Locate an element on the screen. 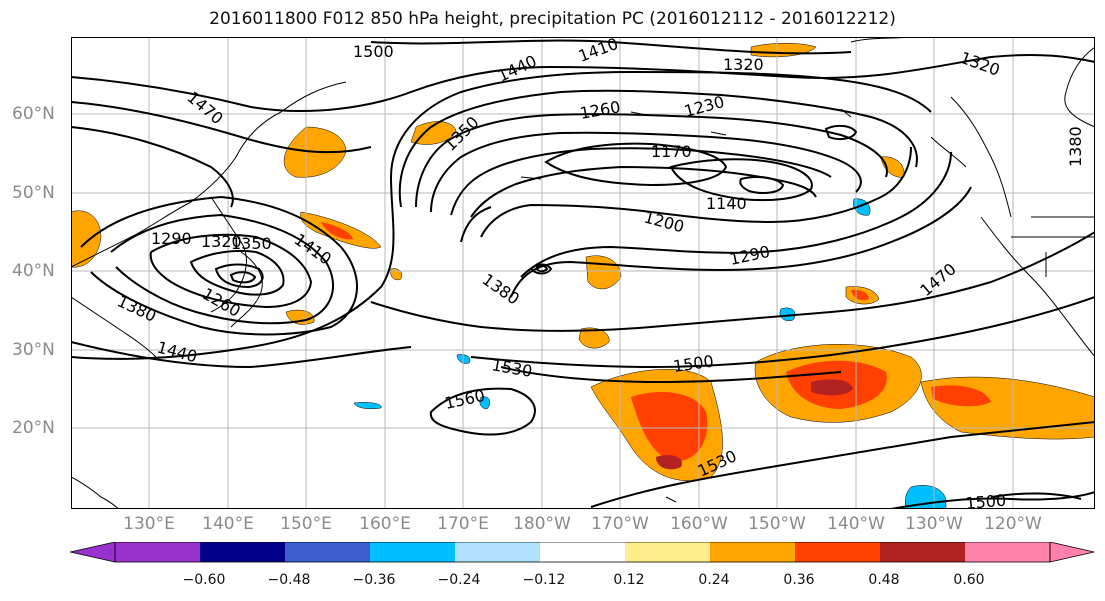 This screenshot has width=1105, height=601. colorbar-tick-label: 0.48 is located at coordinates (884, 580).